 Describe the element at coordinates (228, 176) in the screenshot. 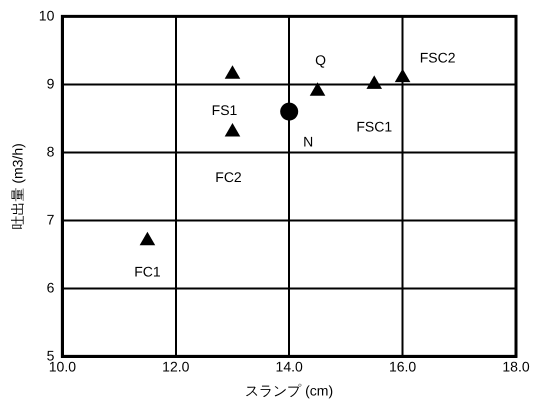

I see `annotation: FC2` at that location.